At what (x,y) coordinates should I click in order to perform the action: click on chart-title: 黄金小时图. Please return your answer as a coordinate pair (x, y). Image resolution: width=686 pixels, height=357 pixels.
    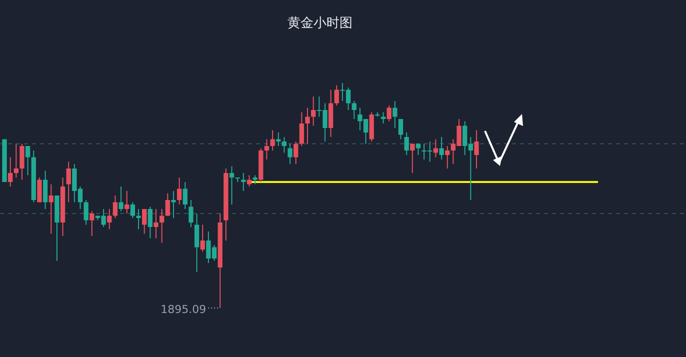
    Looking at the image, I should click on (320, 23).